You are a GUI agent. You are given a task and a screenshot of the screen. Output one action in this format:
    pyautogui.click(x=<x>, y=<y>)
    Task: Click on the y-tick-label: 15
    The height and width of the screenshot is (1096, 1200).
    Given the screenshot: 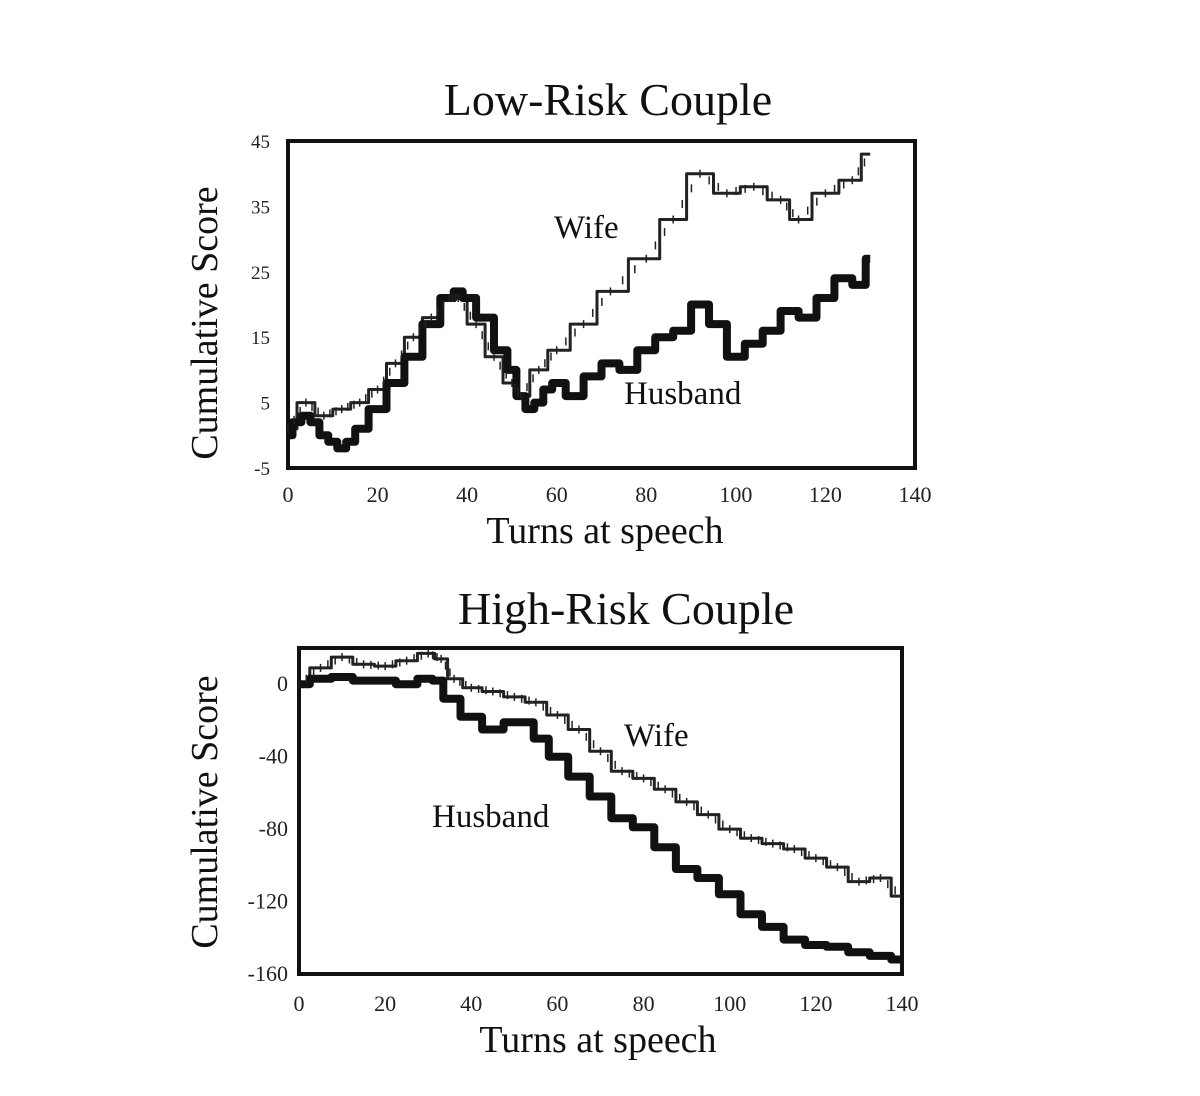 What is the action you would take?
    pyautogui.click(x=260, y=338)
    